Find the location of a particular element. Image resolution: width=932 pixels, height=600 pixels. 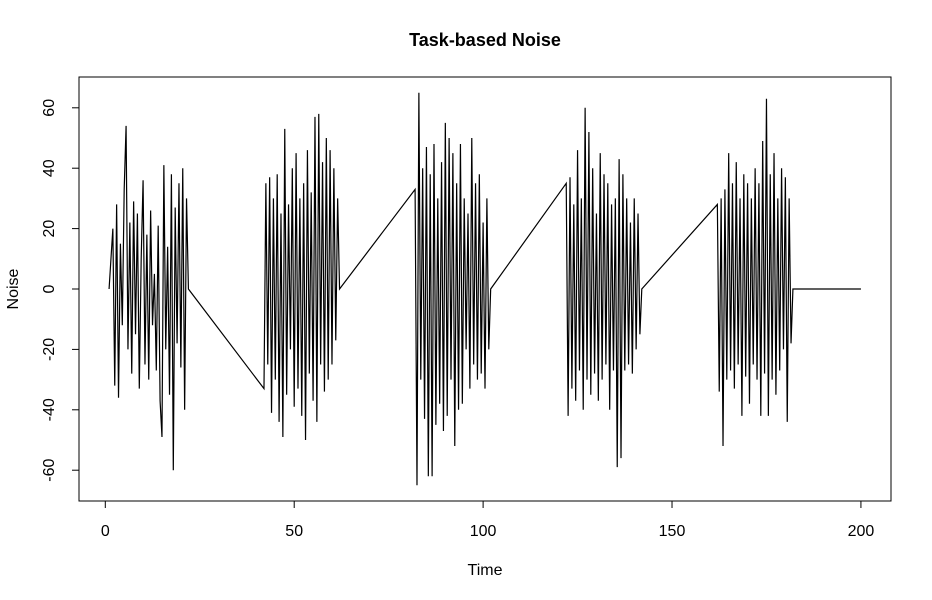

x-tick-label: 50 is located at coordinates (294, 531).